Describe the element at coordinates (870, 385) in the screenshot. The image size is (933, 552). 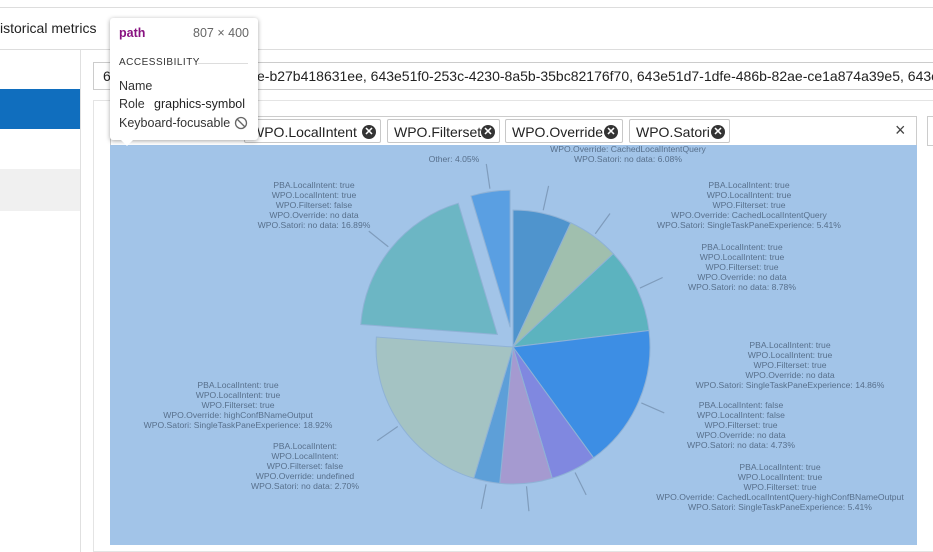
I see `value-label: 14.86%` at that location.